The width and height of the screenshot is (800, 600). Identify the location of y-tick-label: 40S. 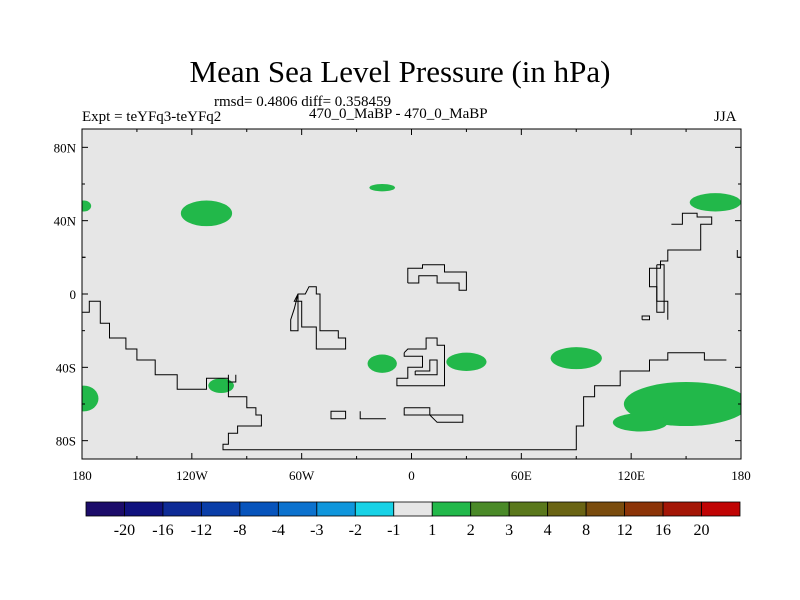
(66, 367).